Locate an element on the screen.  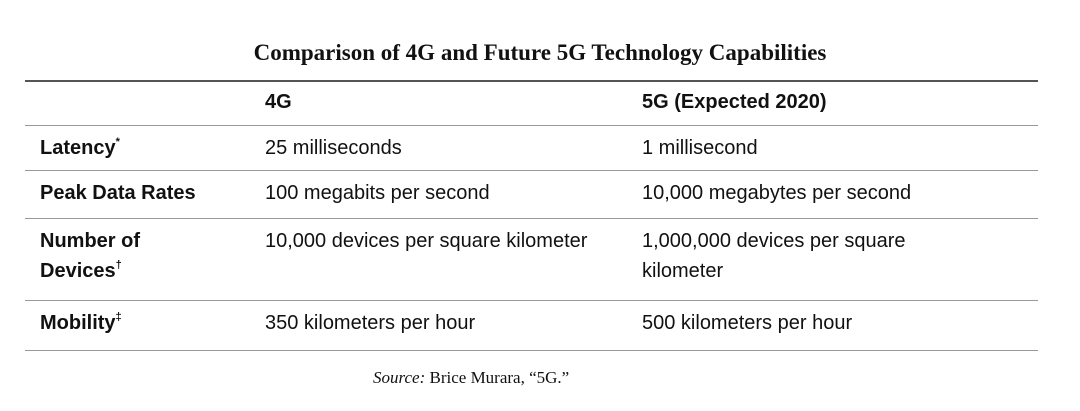
row-label: Number of Devices† is located at coordinates (124, 256).